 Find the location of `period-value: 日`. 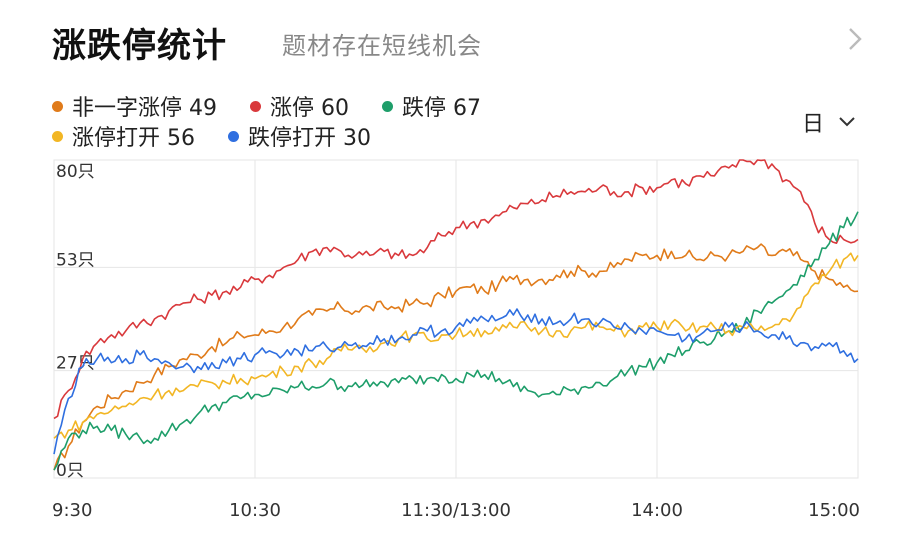

period-value: 日 is located at coordinates (813, 124).